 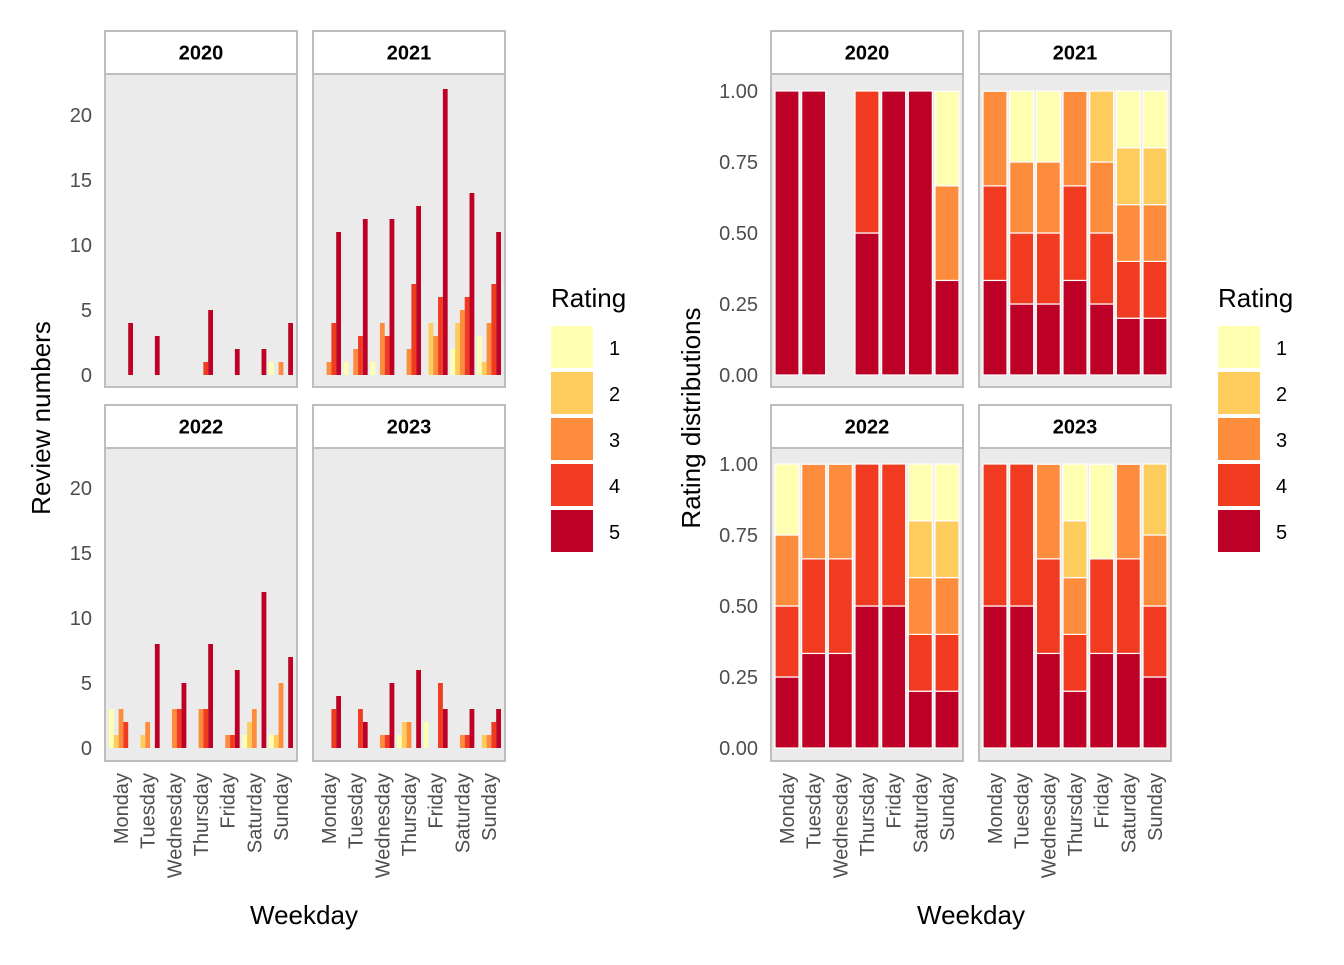 I want to click on legend-label: 5, so click(x=1281, y=533).